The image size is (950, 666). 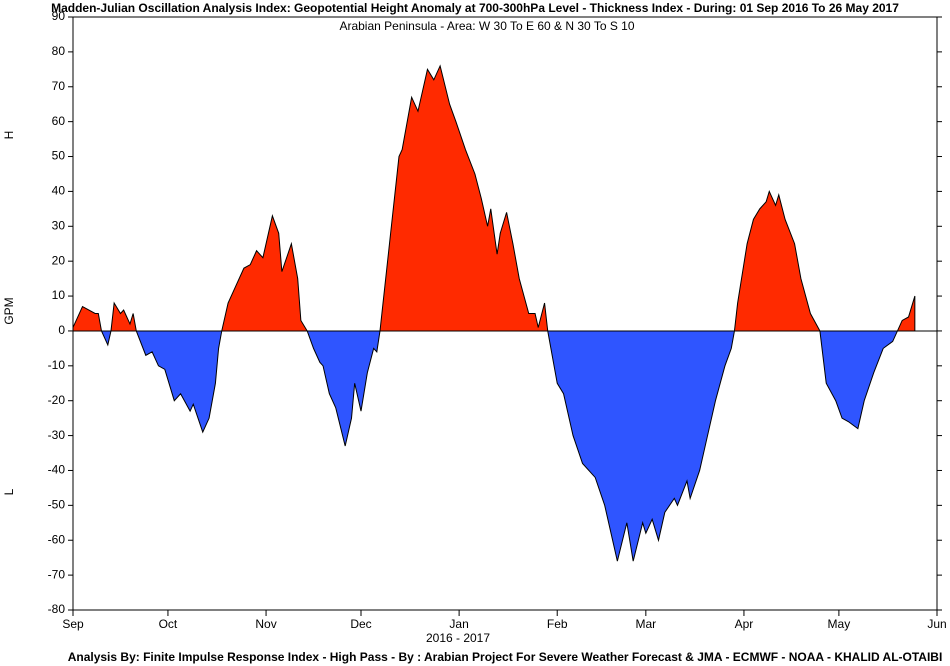 What do you see at coordinates (59, 51) in the screenshot?
I see `y-tick-label: 80` at bounding box center [59, 51].